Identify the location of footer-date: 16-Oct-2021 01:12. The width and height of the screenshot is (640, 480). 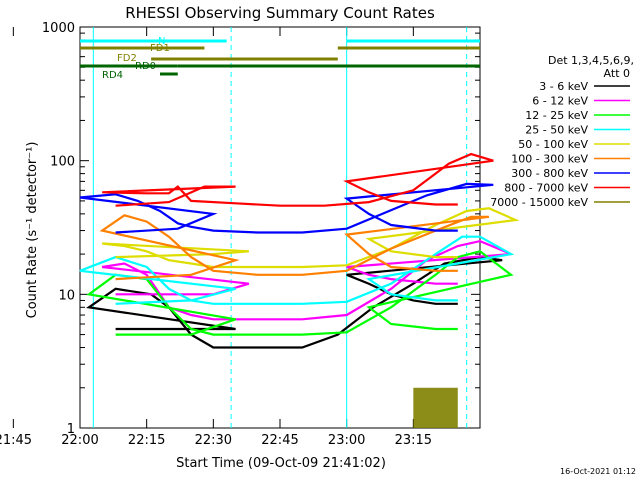
(598, 471).